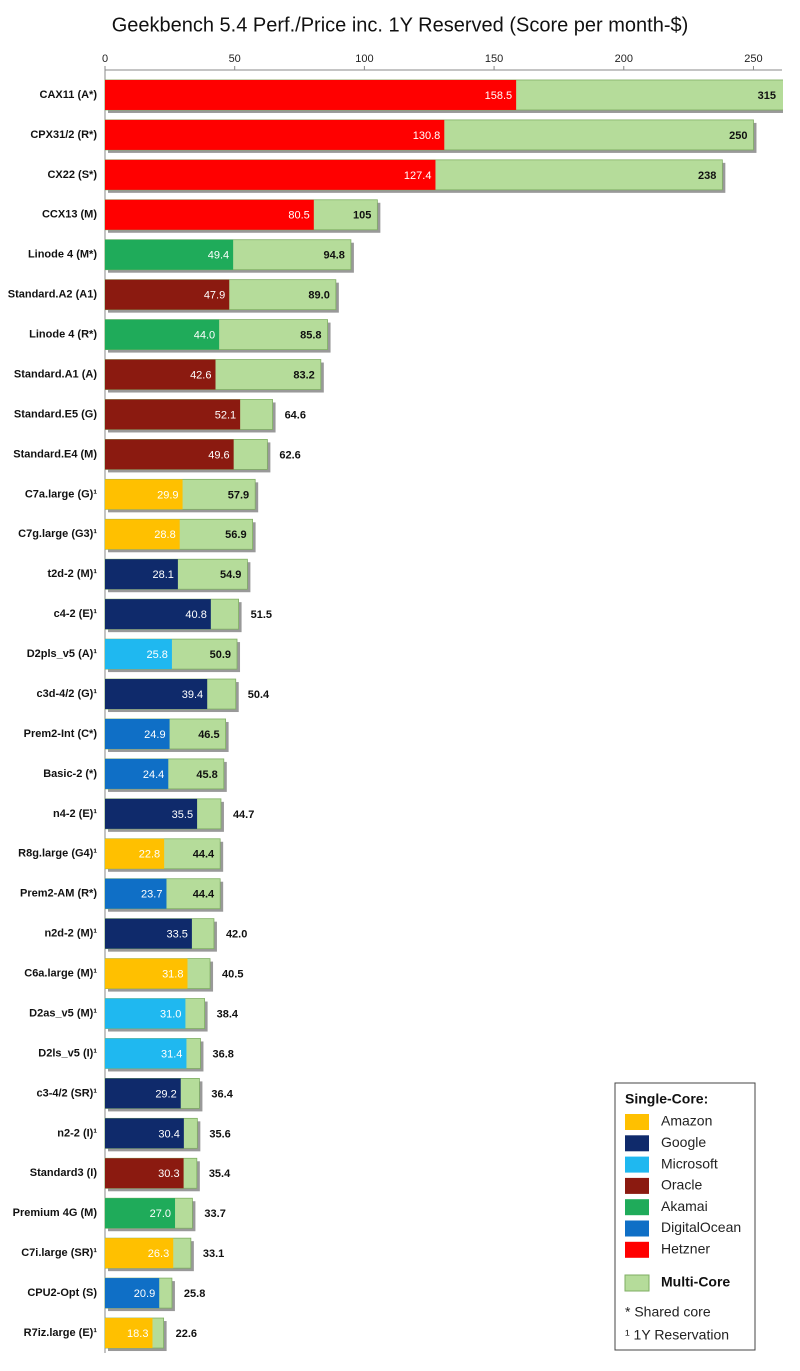  What do you see at coordinates (171, 1054) in the screenshot?
I see `single-core-label: 31.4` at bounding box center [171, 1054].